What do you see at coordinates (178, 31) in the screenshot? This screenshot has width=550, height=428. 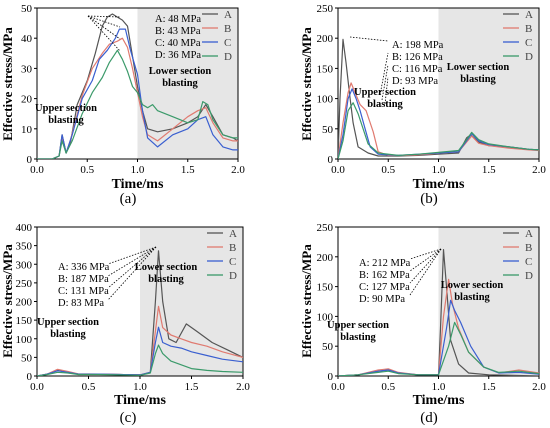 I see `peak-label: B: 43 MPa` at bounding box center [178, 31].